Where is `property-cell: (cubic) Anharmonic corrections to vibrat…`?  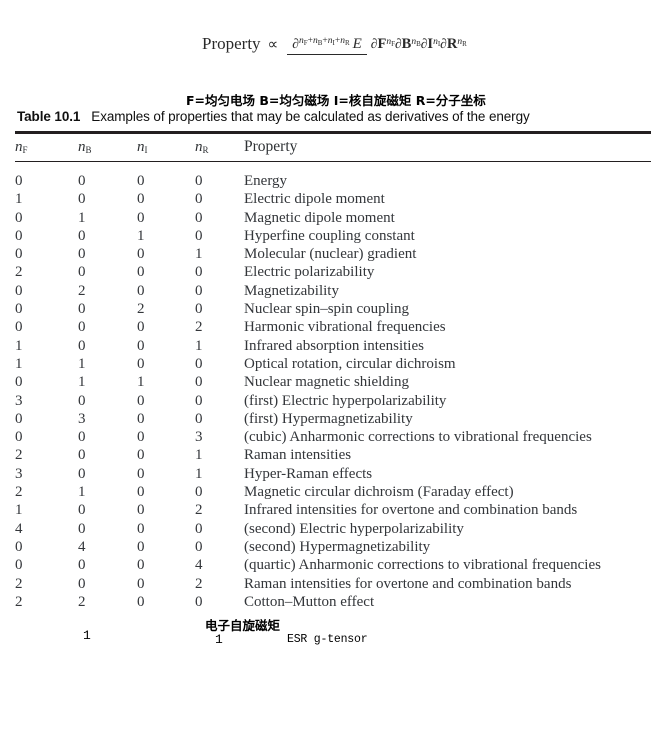
property-cell: (cubic) Anharmonic corrections to vibrat… is located at coordinates (418, 437).